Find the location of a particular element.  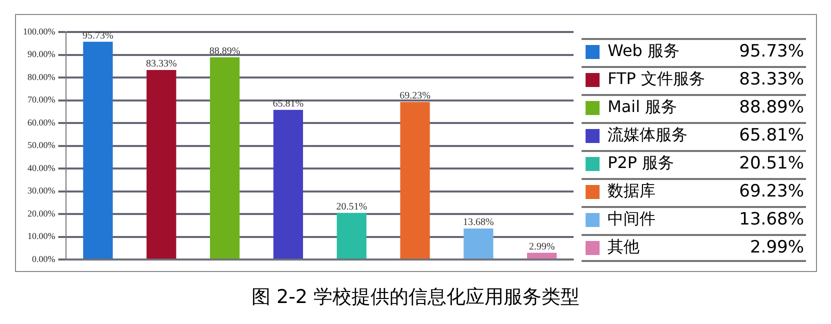

text: 20.51% is located at coordinates (771, 163).